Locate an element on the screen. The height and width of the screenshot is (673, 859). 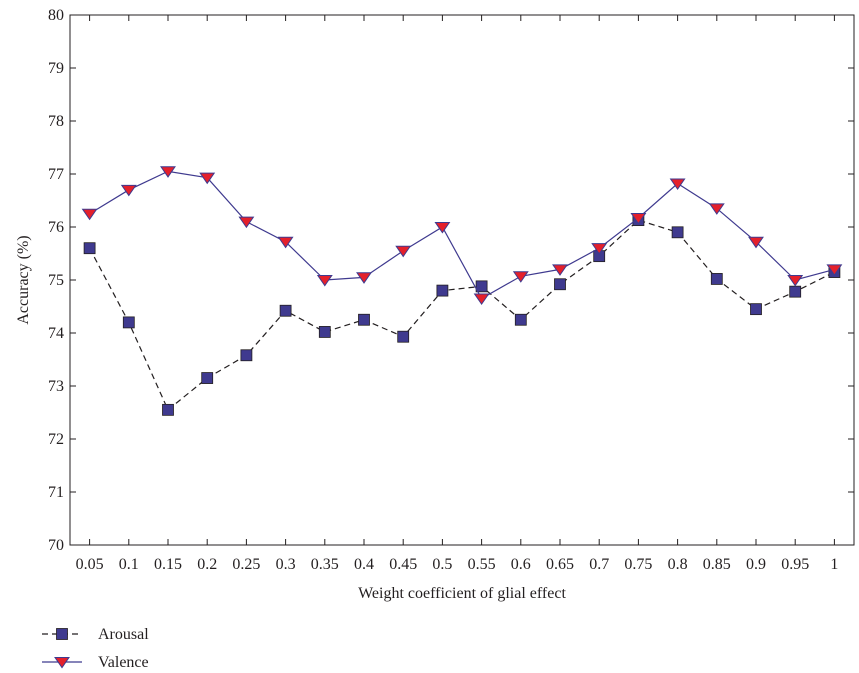
y-tick-label: 72 is located at coordinates (56, 439).